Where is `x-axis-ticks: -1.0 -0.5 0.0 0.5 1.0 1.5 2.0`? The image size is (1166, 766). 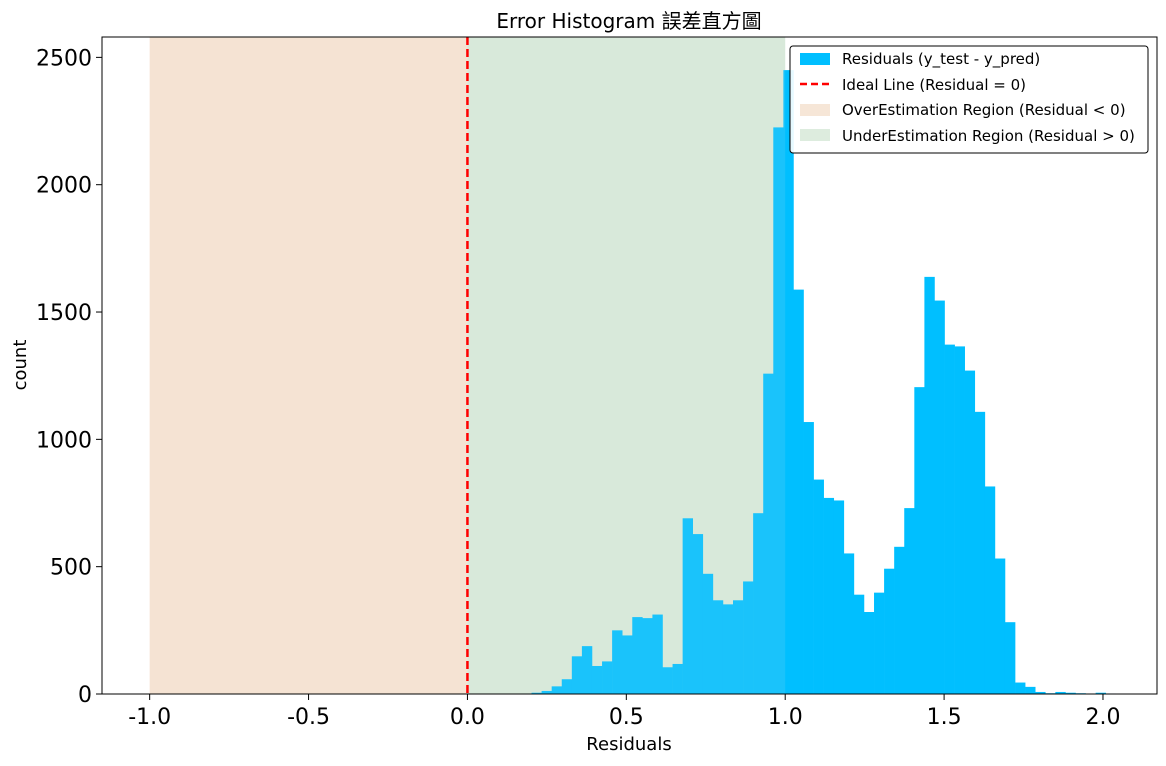
x-axis-ticks: -1.0 -0.5 0.0 0.5 1.0 1.5 2.0 is located at coordinates (624, 712).